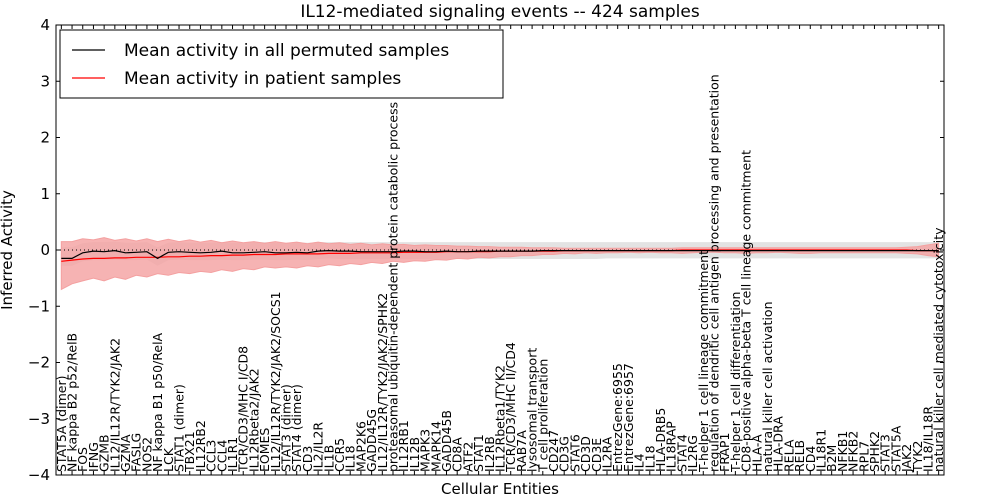 The image size is (1000, 500). What do you see at coordinates (842, 451) in the screenshot?
I see `x-tick-label: NFKB1` at bounding box center [842, 451].